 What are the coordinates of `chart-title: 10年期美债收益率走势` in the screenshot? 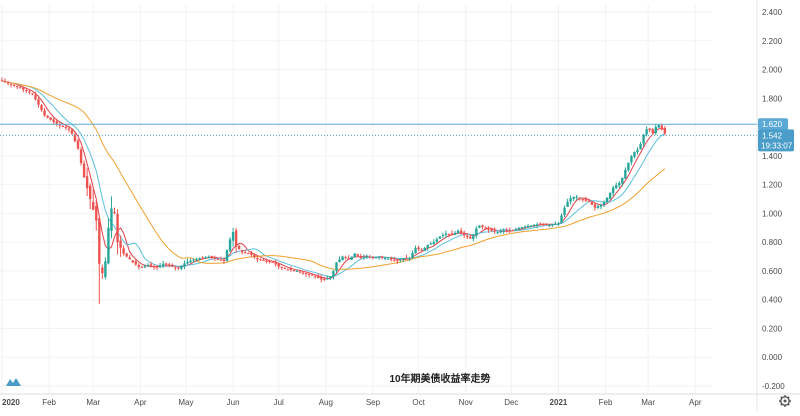 It's located at (439, 378).